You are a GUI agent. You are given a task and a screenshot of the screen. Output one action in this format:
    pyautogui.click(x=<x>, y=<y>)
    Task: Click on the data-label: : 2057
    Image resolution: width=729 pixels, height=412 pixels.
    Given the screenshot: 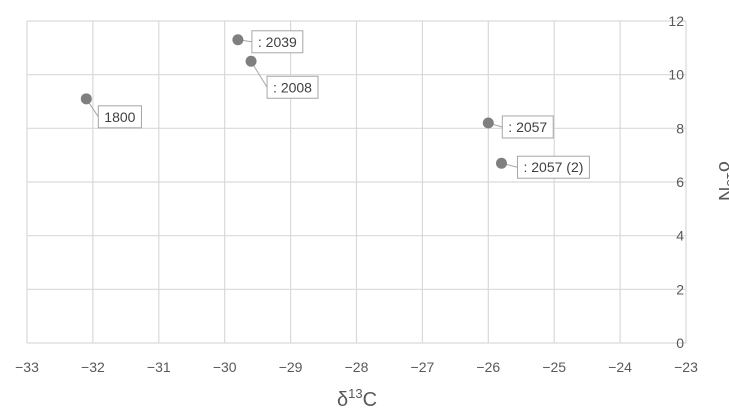 What is the action you would take?
    pyautogui.click(x=527, y=127)
    